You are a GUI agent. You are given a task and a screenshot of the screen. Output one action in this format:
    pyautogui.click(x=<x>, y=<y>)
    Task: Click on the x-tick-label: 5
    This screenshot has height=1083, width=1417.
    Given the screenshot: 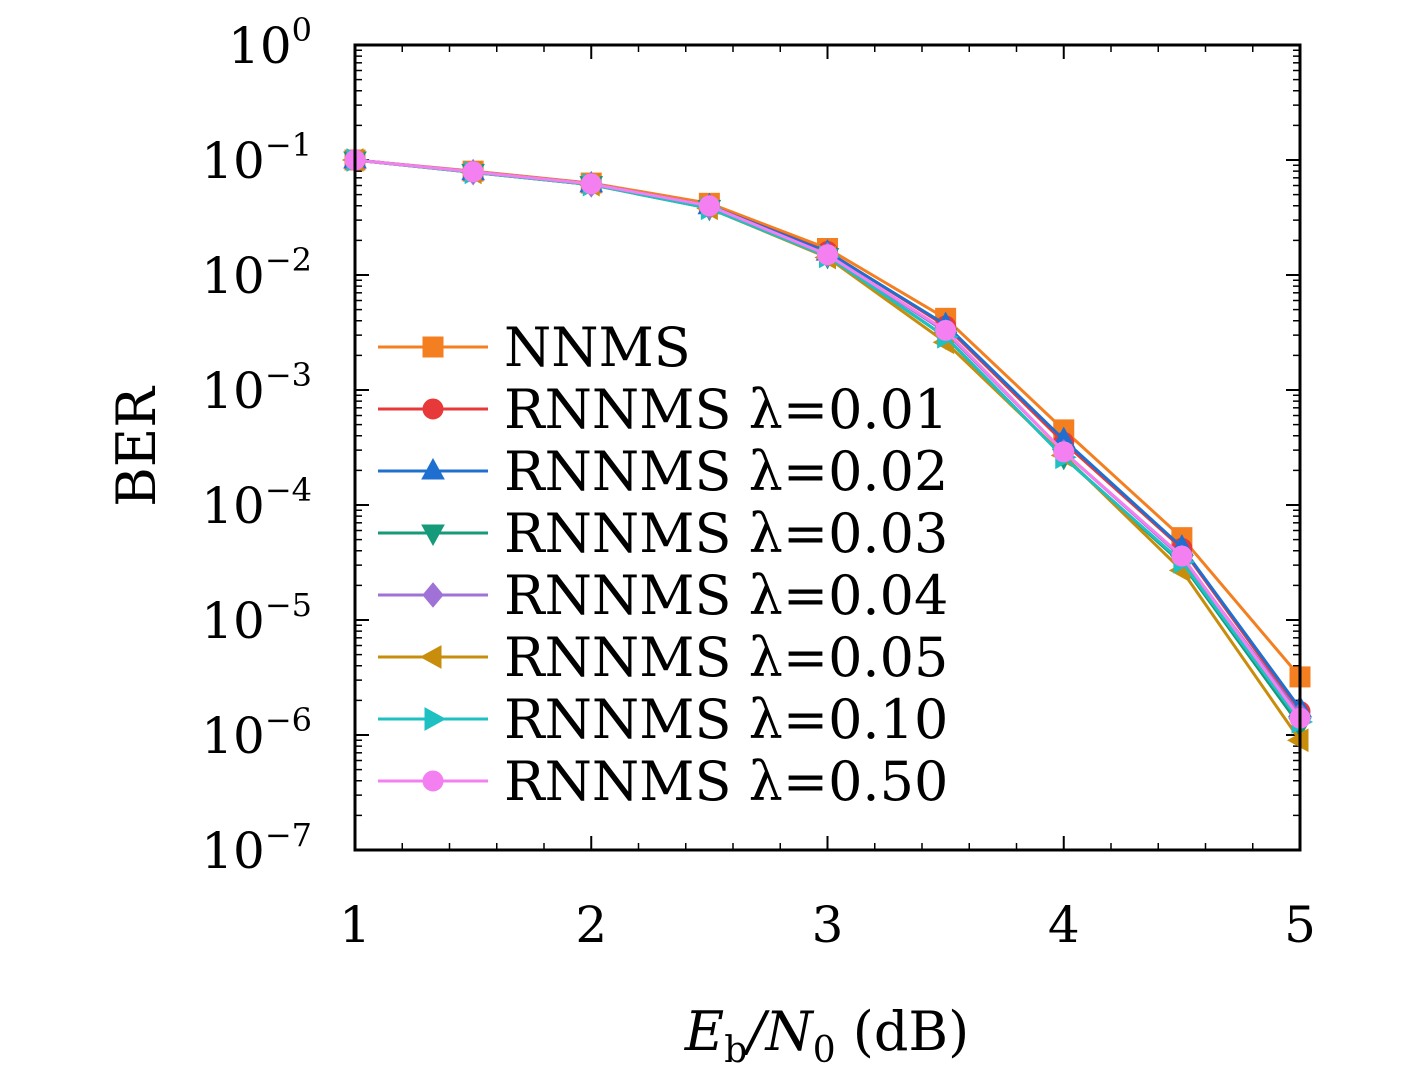 What is the action you would take?
    pyautogui.click(x=1300, y=925)
    